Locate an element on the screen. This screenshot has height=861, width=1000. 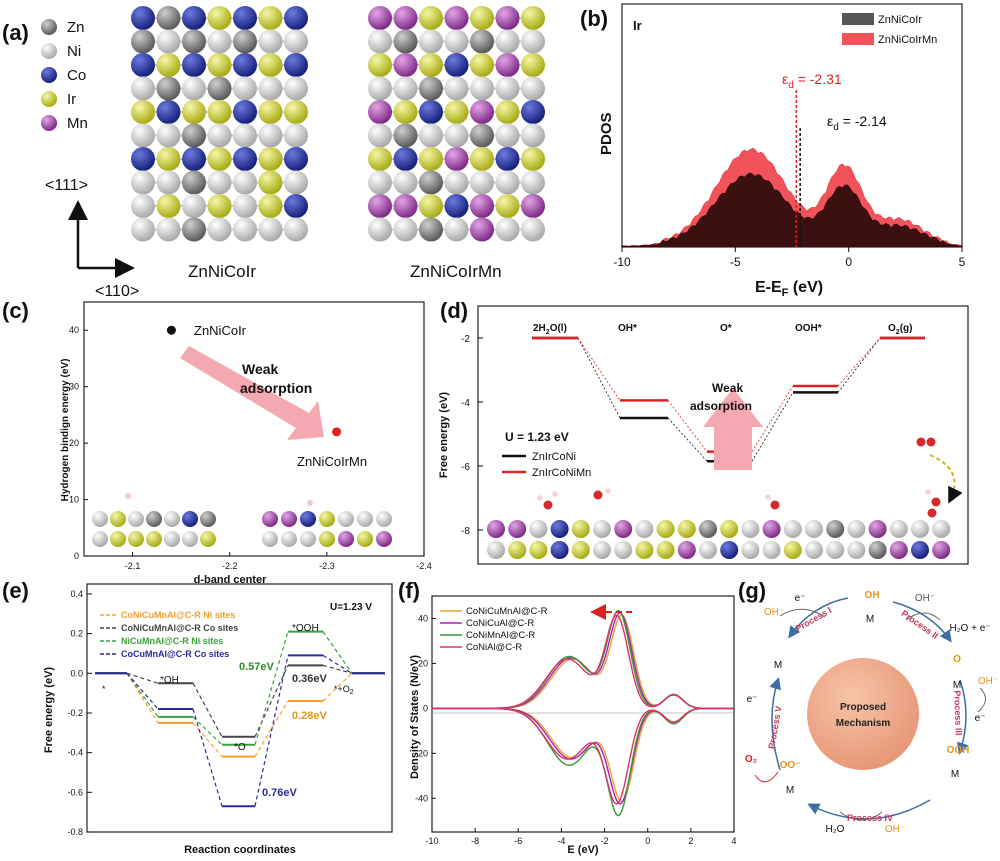
crystal-structure-znnicoirmn is located at coordinates (456, 124).